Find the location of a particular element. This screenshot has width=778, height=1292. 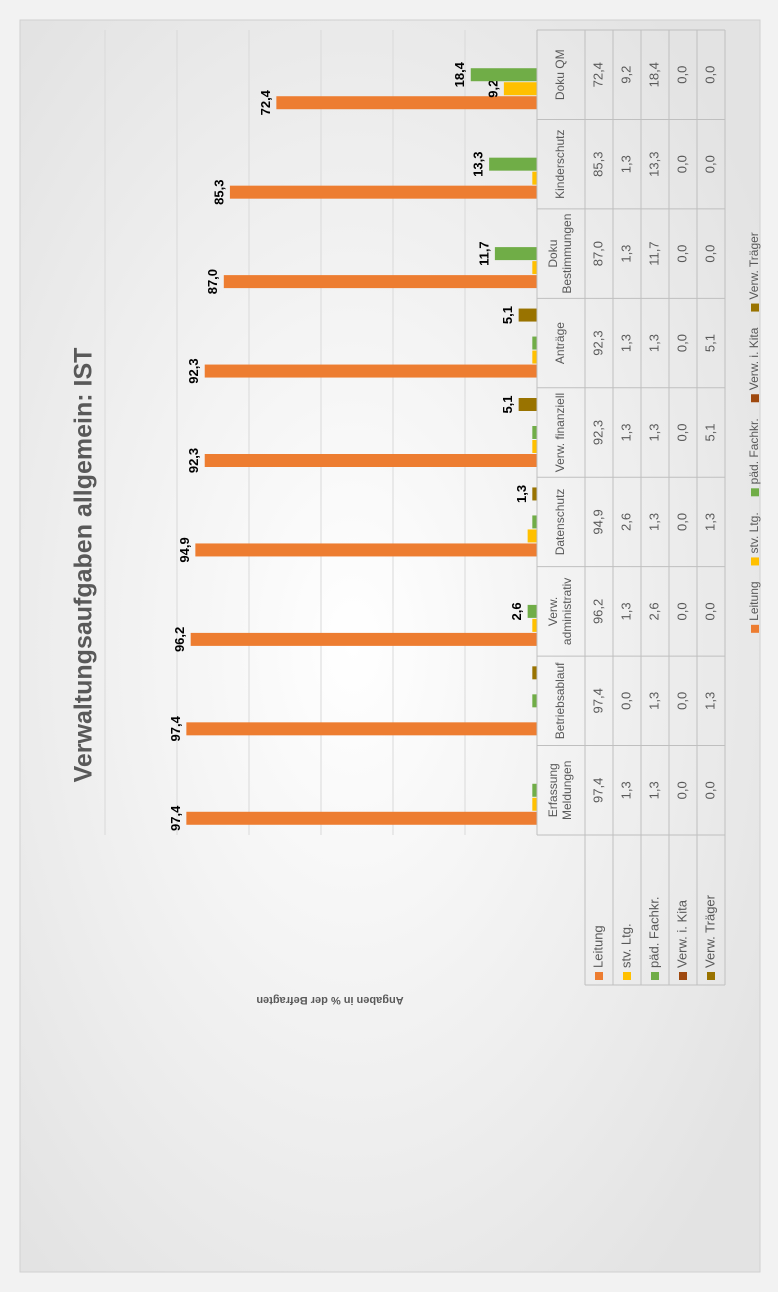

data-label: 94,9 is located at coordinates (184, 549).